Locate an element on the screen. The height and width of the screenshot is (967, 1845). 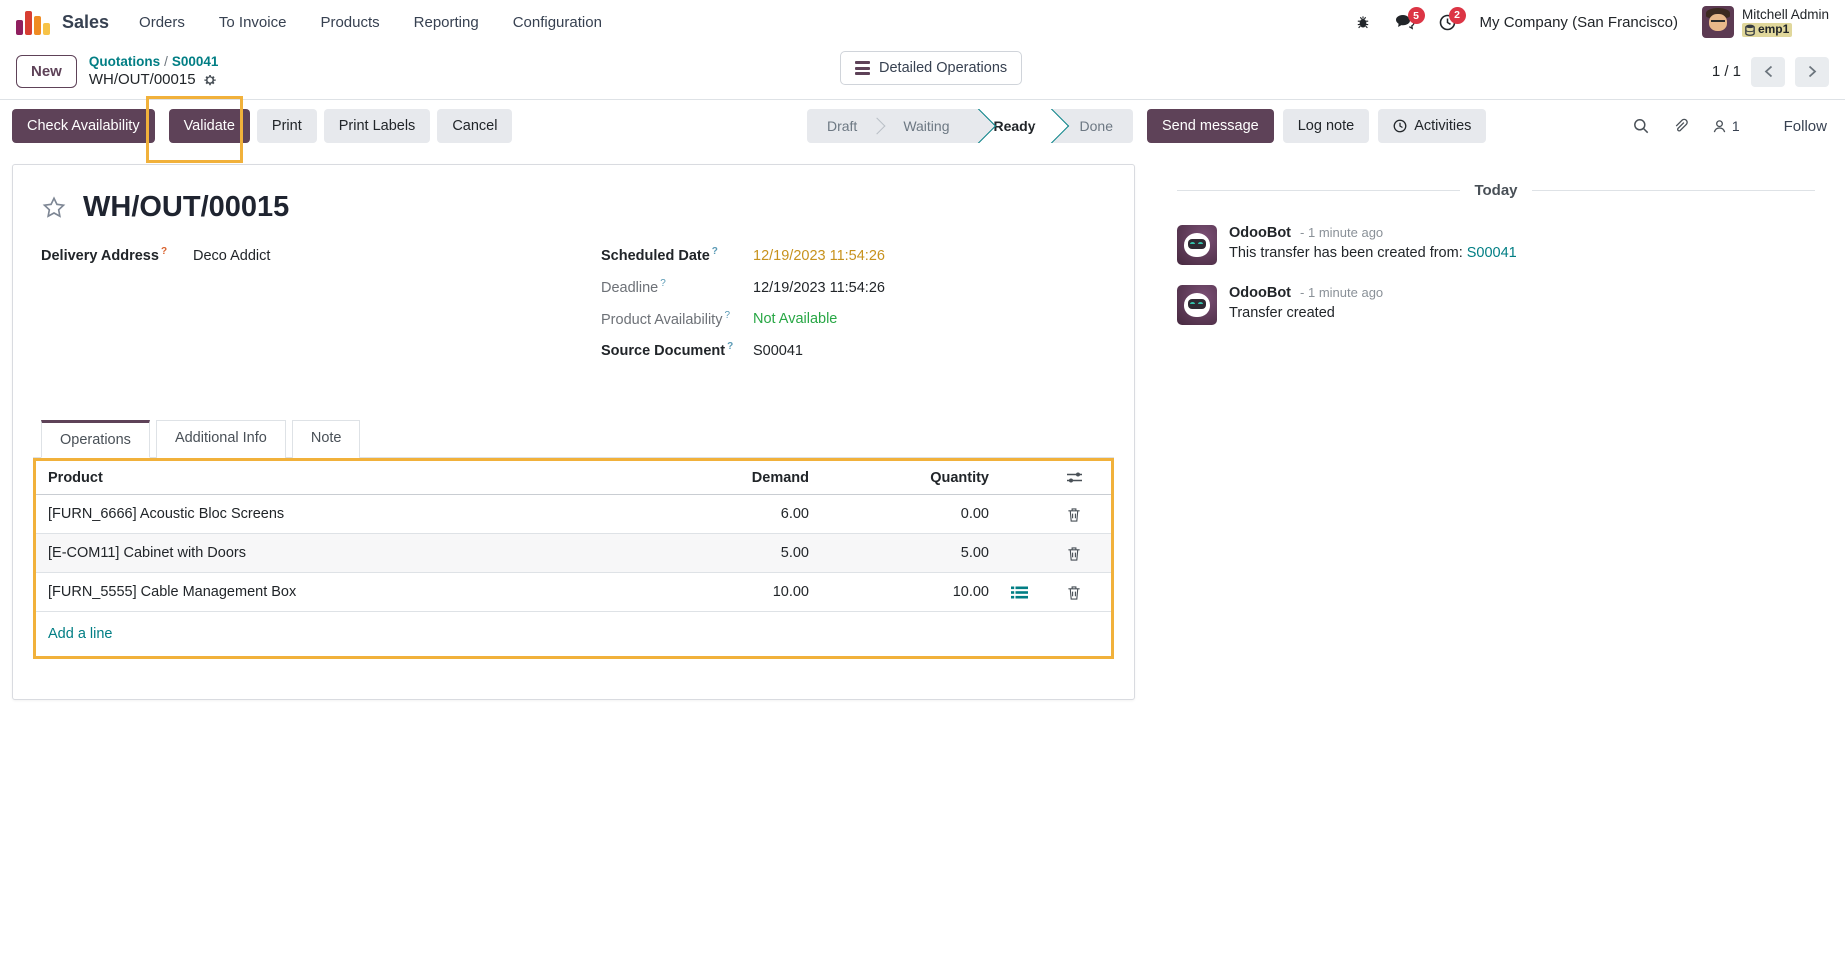
favorite-star-icon is located at coordinates (54, 208).